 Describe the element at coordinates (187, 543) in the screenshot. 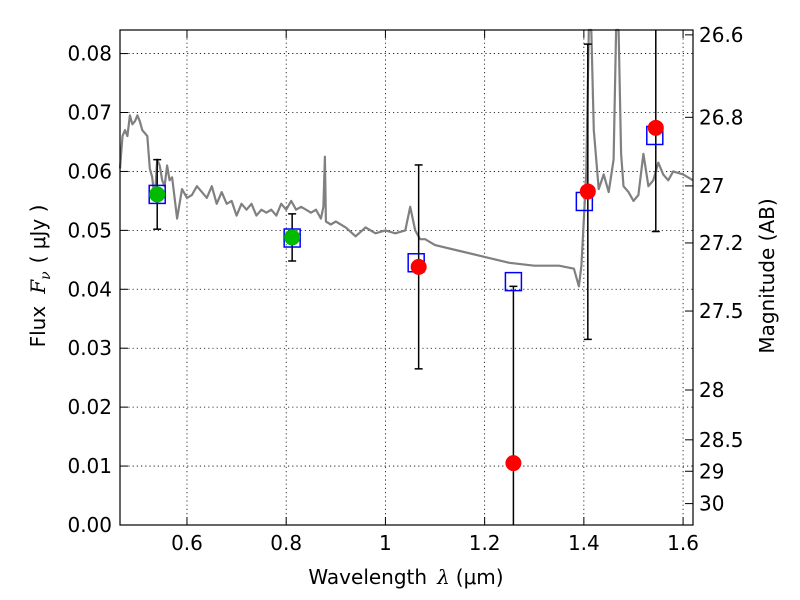

I see `x-tick-label: 0.6` at that location.